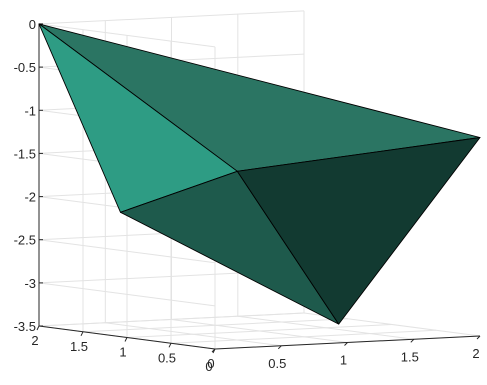  Describe the element at coordinates (79, 346) in the screenshot. I see `y-tick-label: 1.5` at that location.